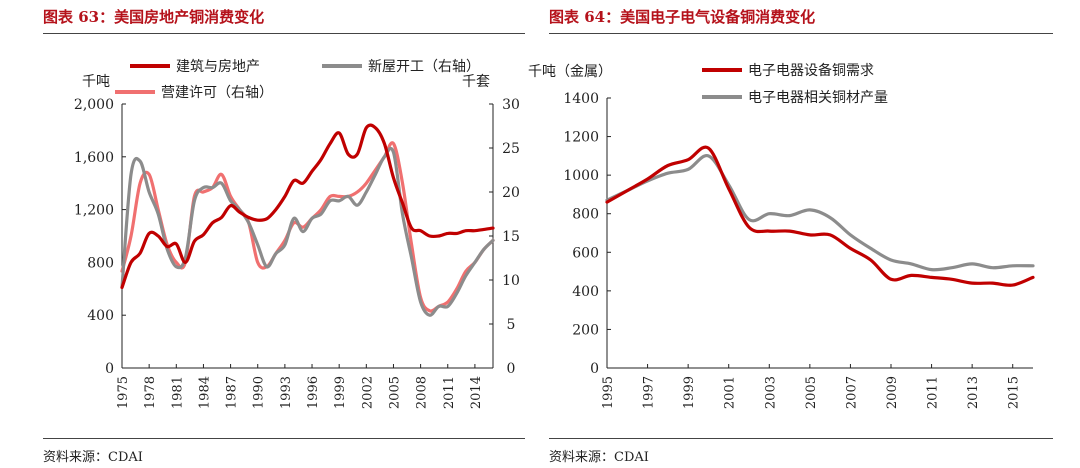 The width and height of the screenshot is (1080, 468). What do you see at coordinates (811, 70) in the screenshot?
I see `chart64-legend-label-0: 电子电器设备铜需求` at bounding box center [811, 70].